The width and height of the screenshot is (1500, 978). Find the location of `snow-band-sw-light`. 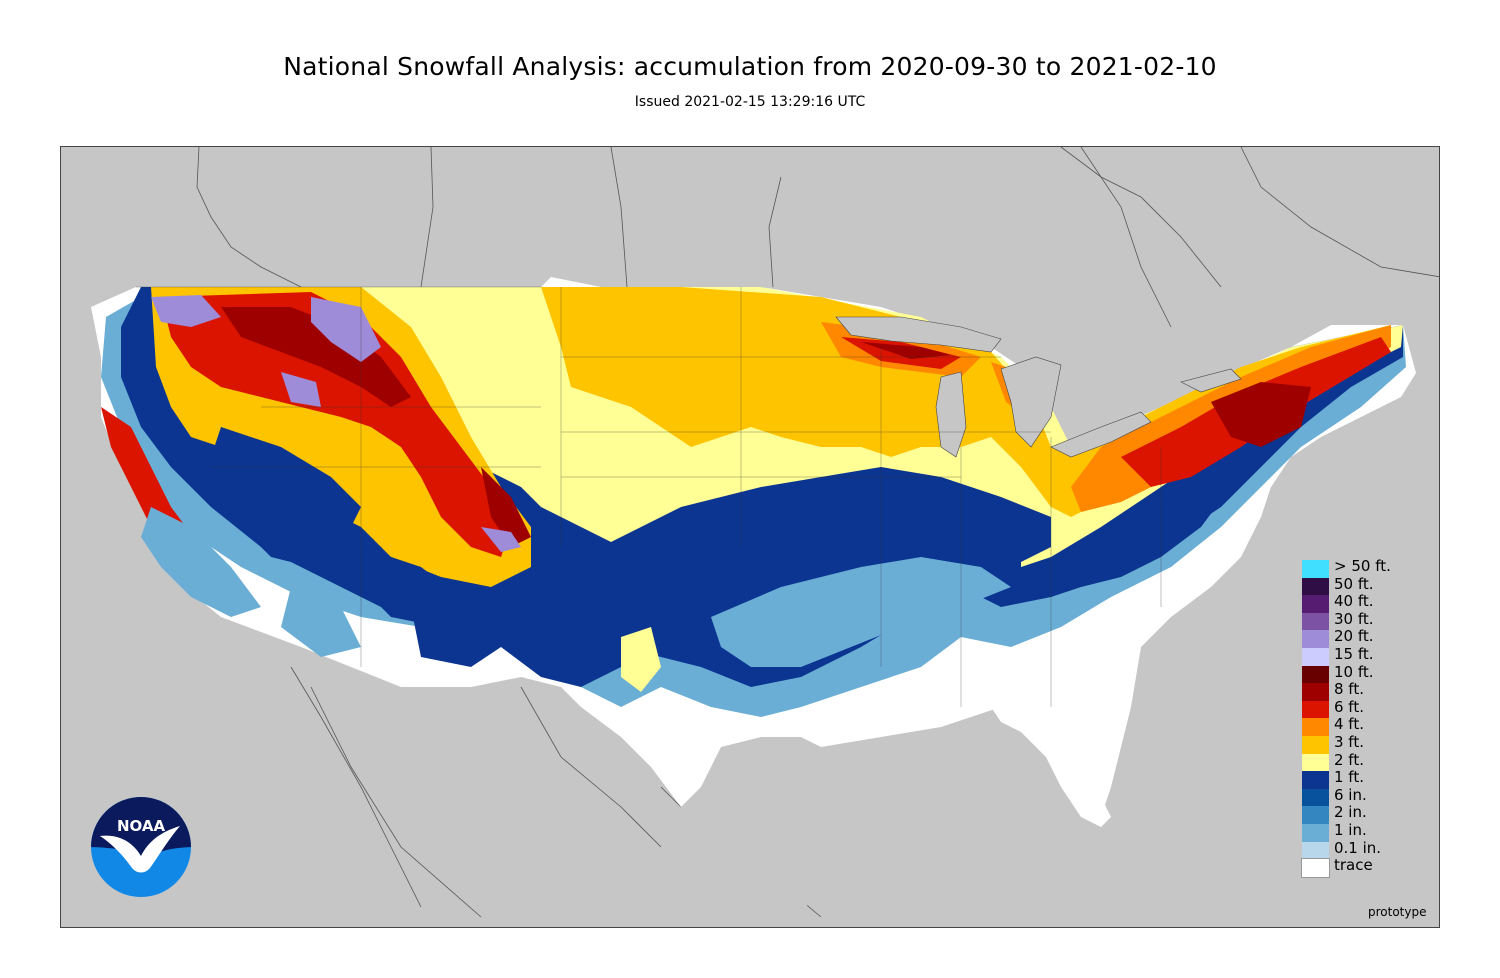

snow-band-sw-light is located at coordinates (251, 582).